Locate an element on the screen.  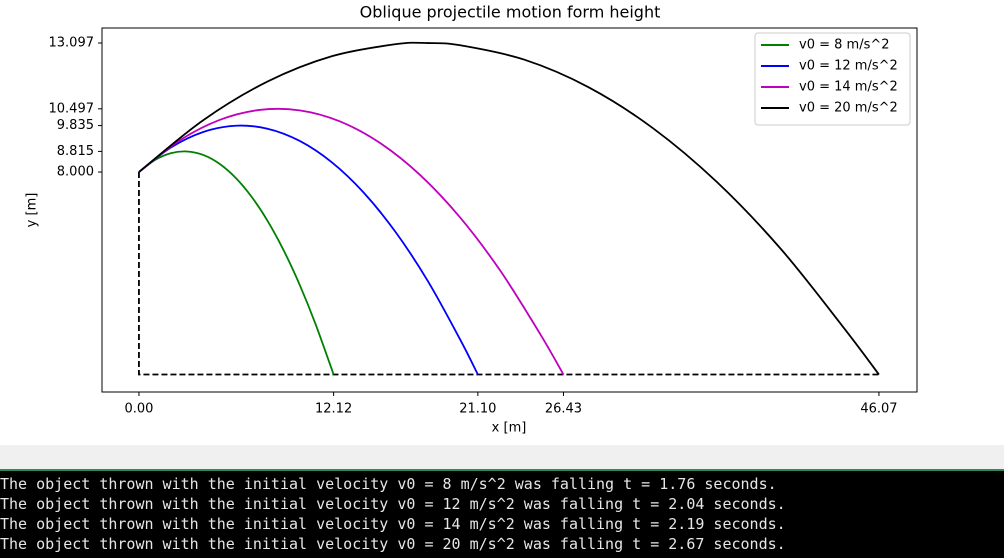
x-tick-label: 0.00 is located at coordinates (138, 409).